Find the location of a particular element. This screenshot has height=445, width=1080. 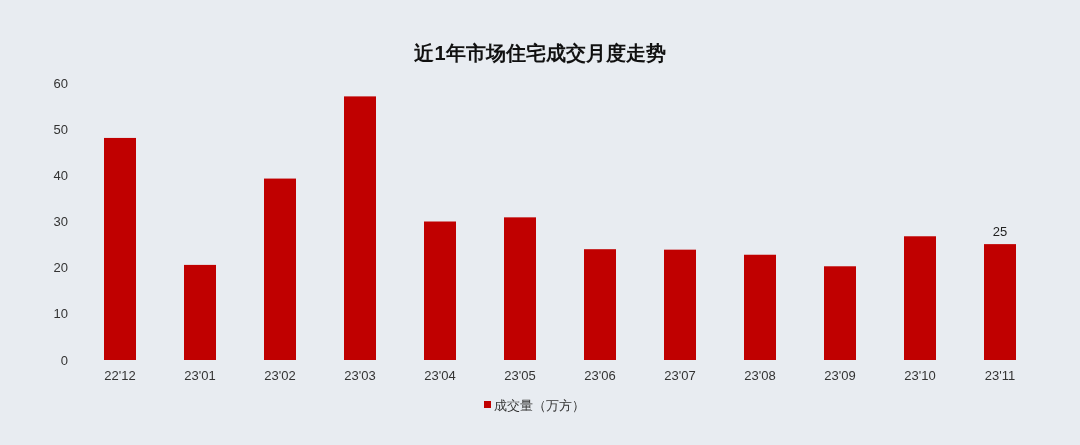

x-tick-label: 23'06 is located at coordinates (600, 375).